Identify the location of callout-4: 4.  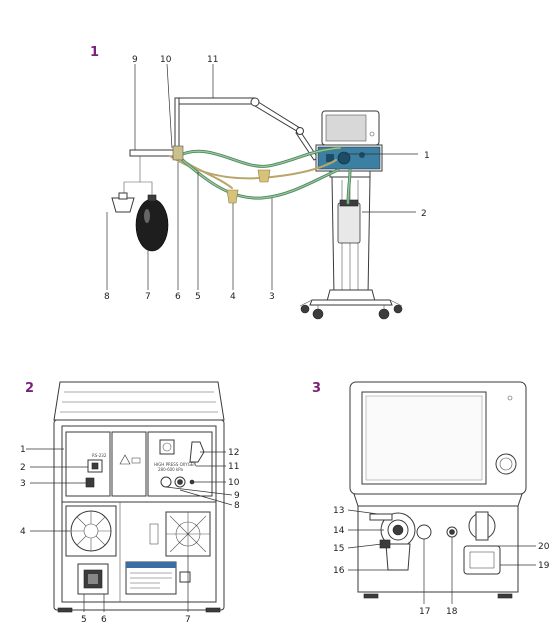
(233, 297).